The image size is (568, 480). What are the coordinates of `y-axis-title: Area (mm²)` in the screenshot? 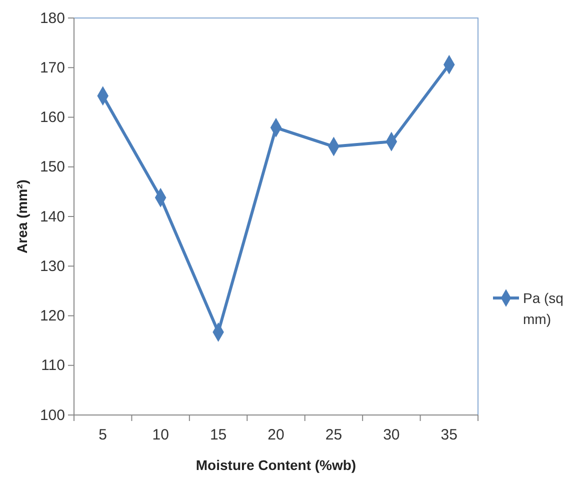 It's located at (22, 217).